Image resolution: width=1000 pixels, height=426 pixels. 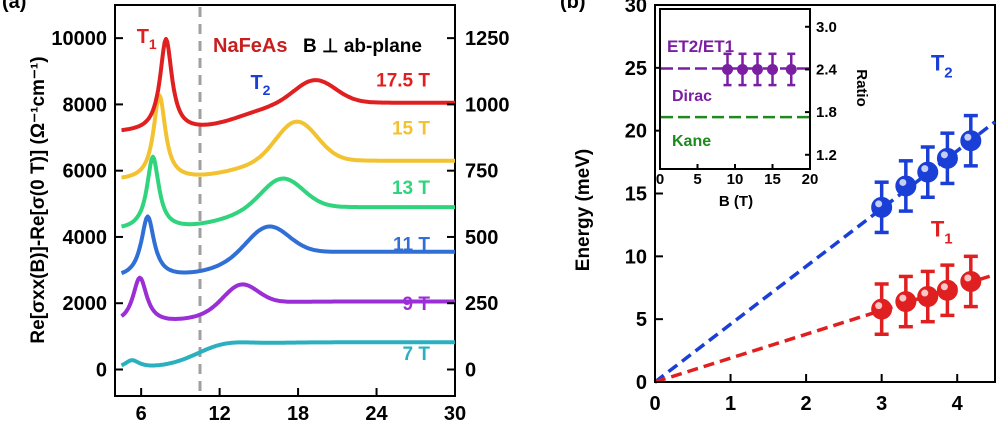 I want to click on series-label-9-T: 9 T, so click(x=417, y=304).